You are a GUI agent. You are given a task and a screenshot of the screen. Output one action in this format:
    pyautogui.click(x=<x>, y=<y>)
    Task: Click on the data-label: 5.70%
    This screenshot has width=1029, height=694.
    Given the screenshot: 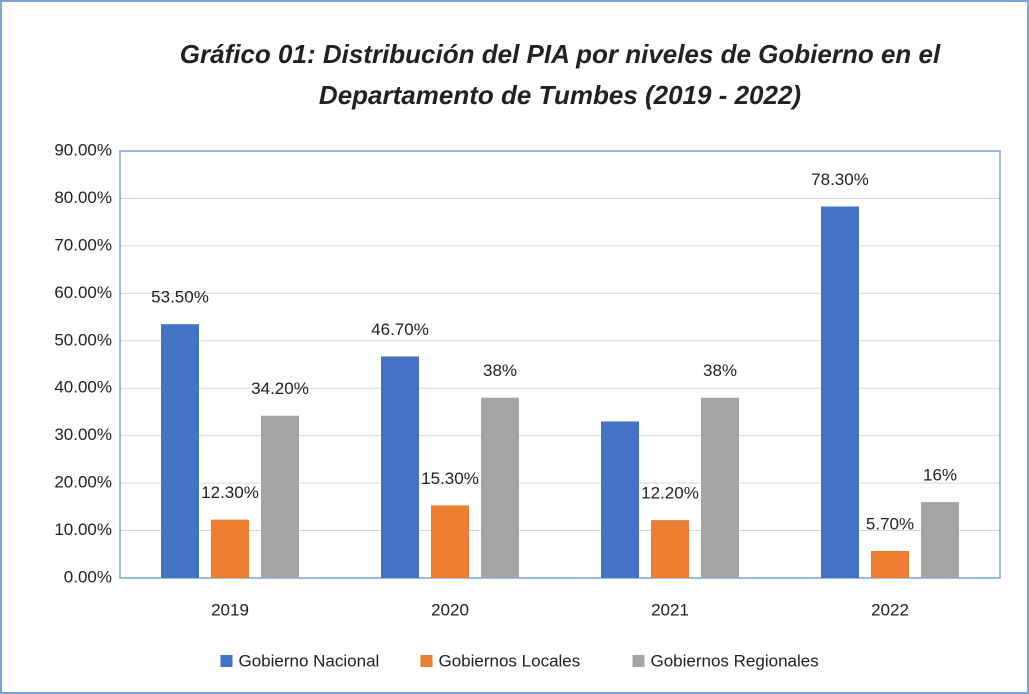 What is the action you would take?
    pyautogui.click(x=890, y=523)
    